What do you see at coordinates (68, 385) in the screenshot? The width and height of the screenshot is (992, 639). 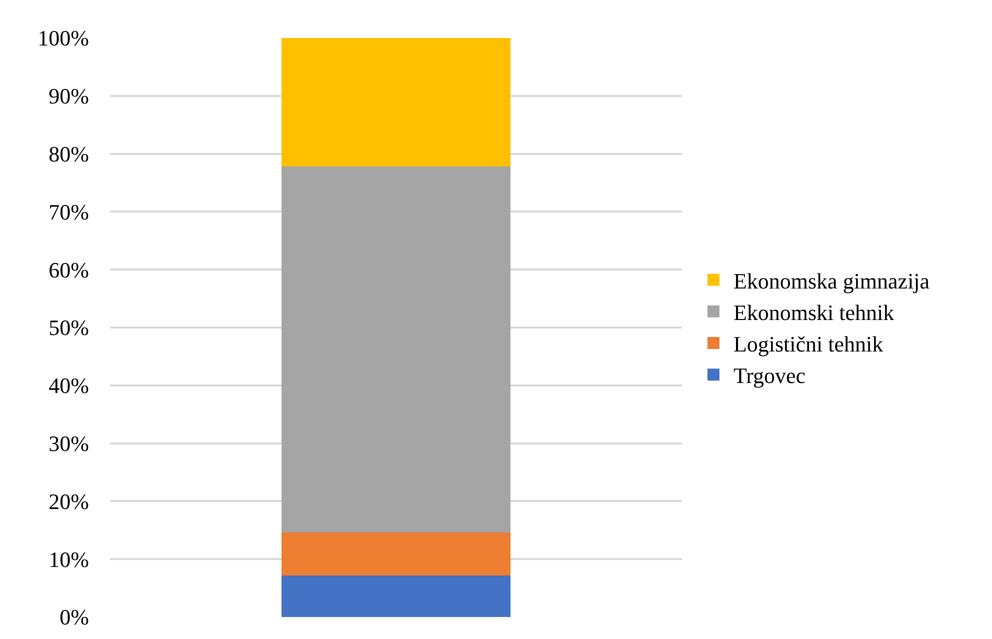 I see `y-tick-label: 40%` at bounding box center [68, 385].